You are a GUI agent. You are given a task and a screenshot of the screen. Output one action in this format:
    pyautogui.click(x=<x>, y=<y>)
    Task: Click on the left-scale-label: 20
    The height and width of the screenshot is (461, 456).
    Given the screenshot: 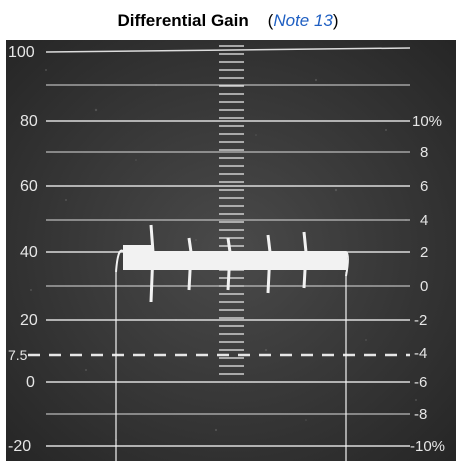 What is the action you would take?
    pyautogui.click(x=29, y=320)
    